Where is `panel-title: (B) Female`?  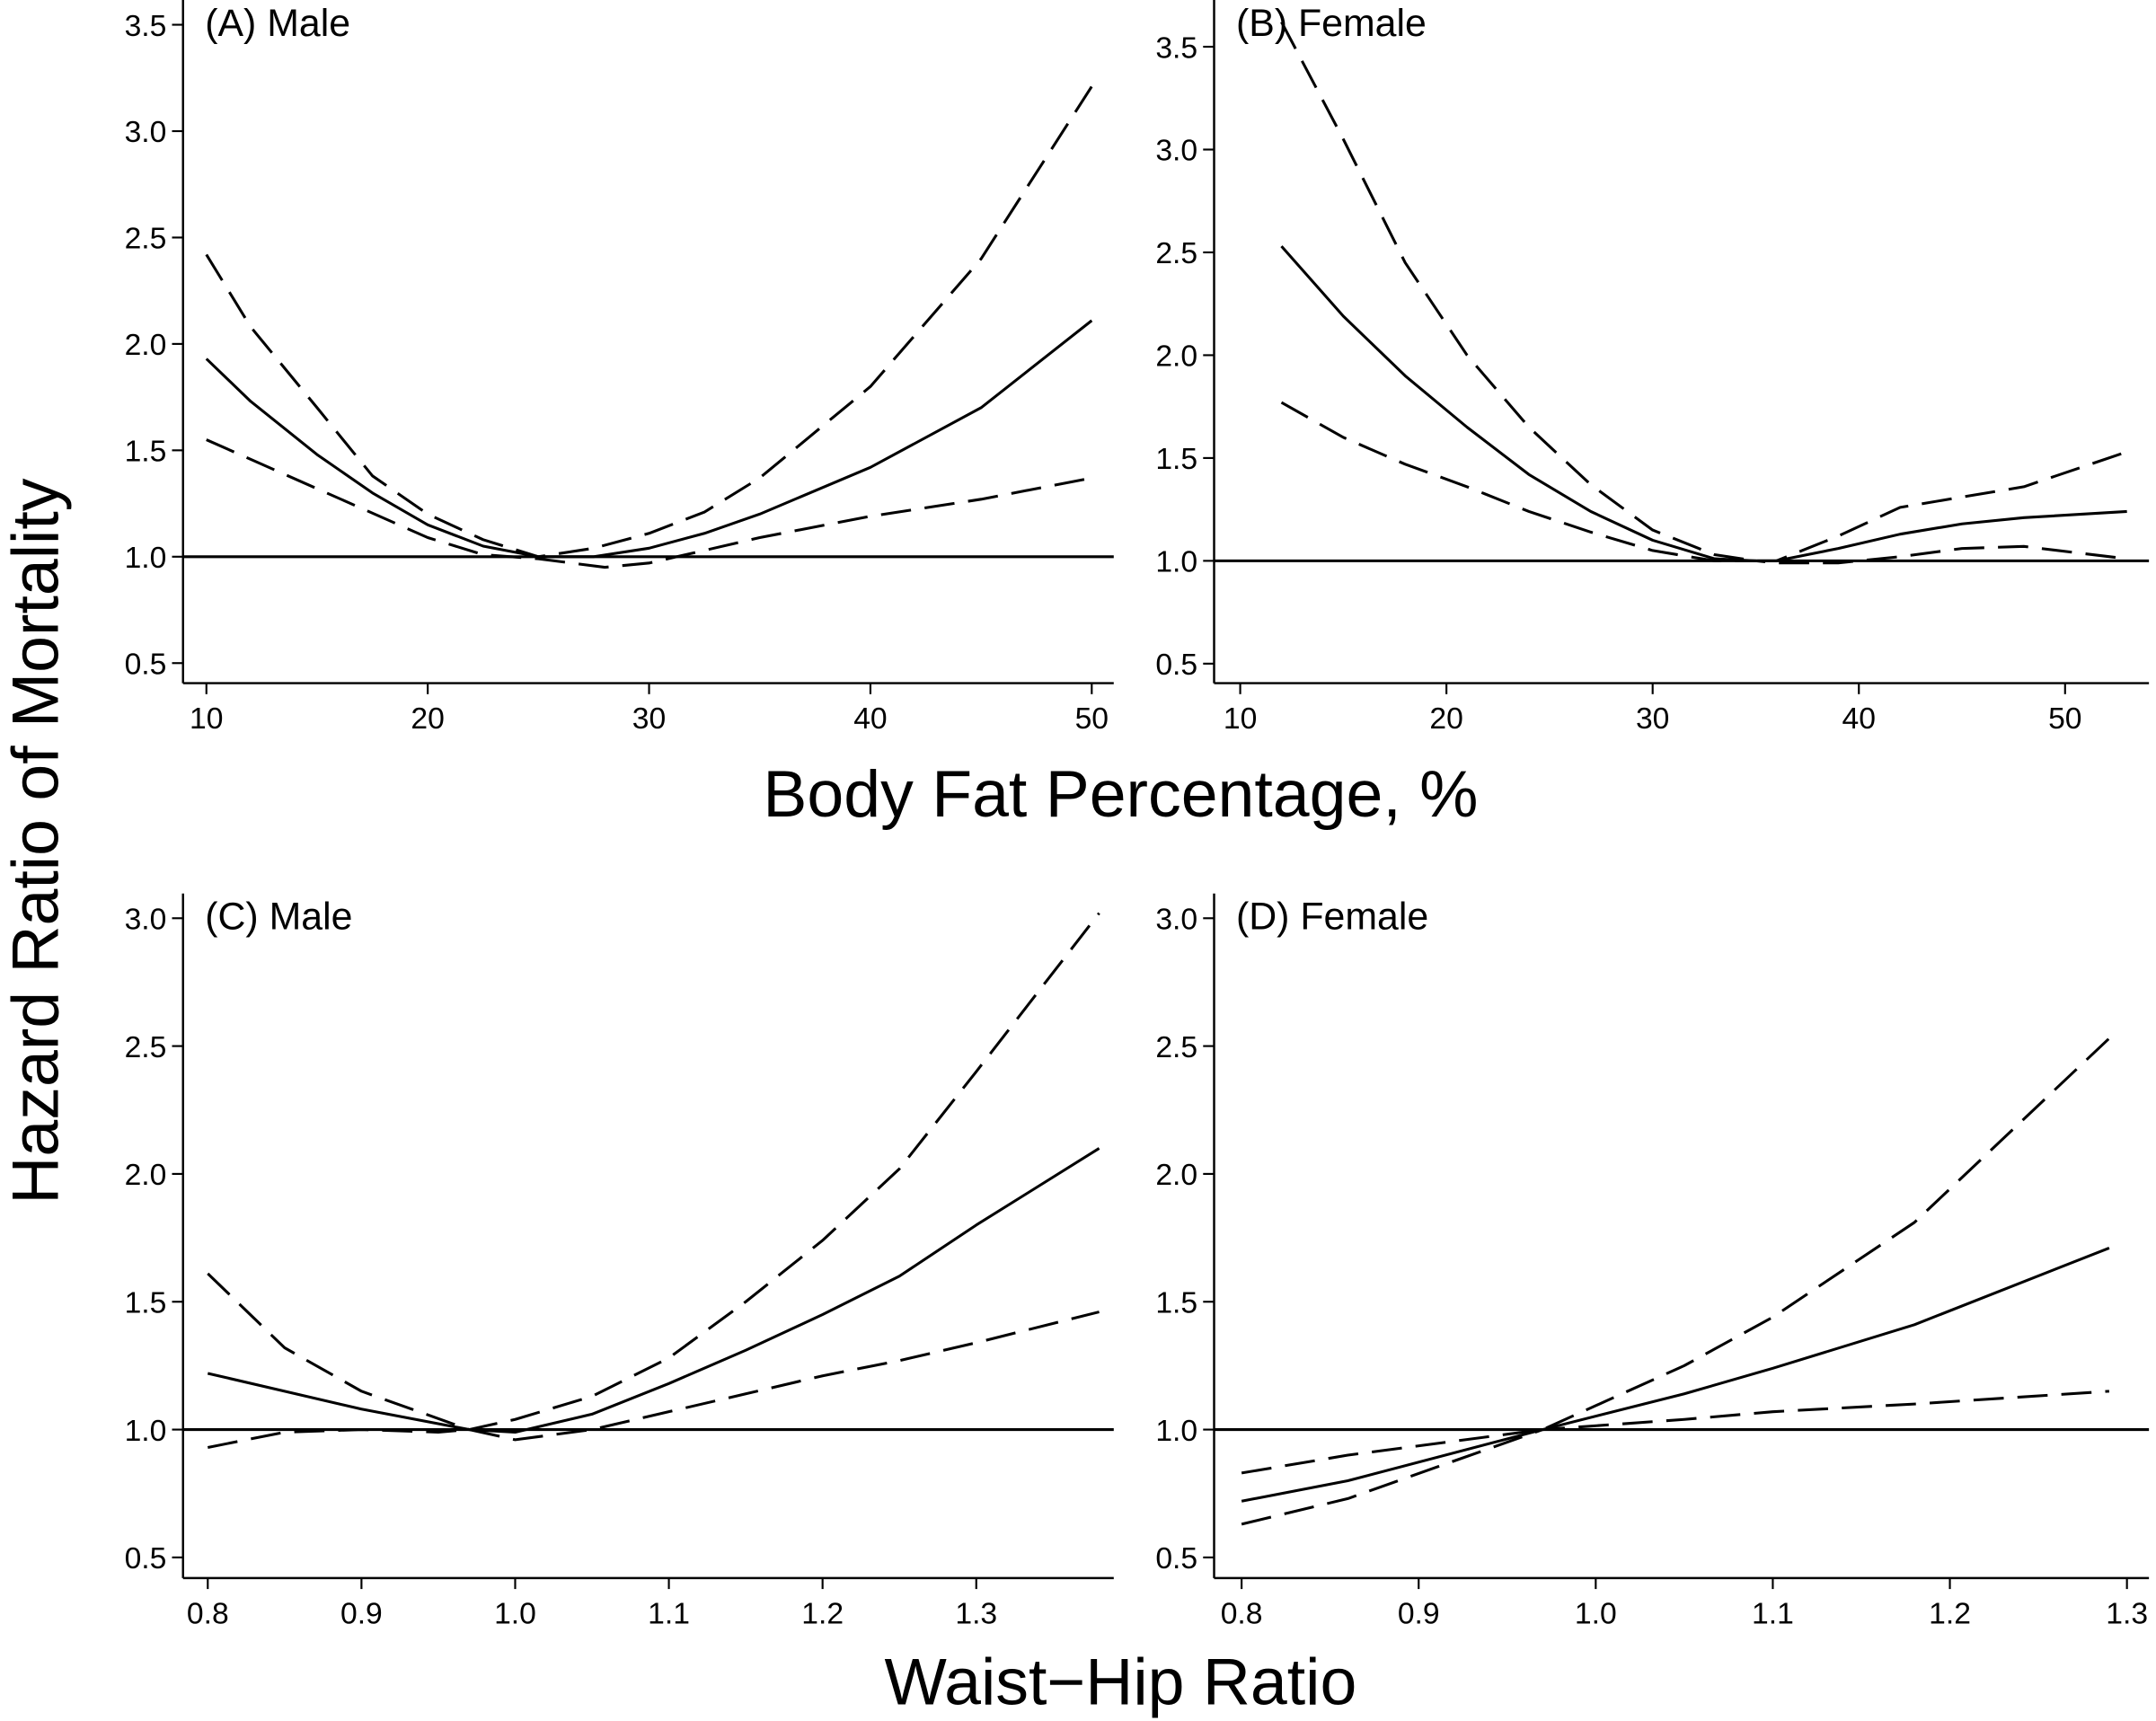
panel-title: (B) Female is located at coordinates (1331, 23).